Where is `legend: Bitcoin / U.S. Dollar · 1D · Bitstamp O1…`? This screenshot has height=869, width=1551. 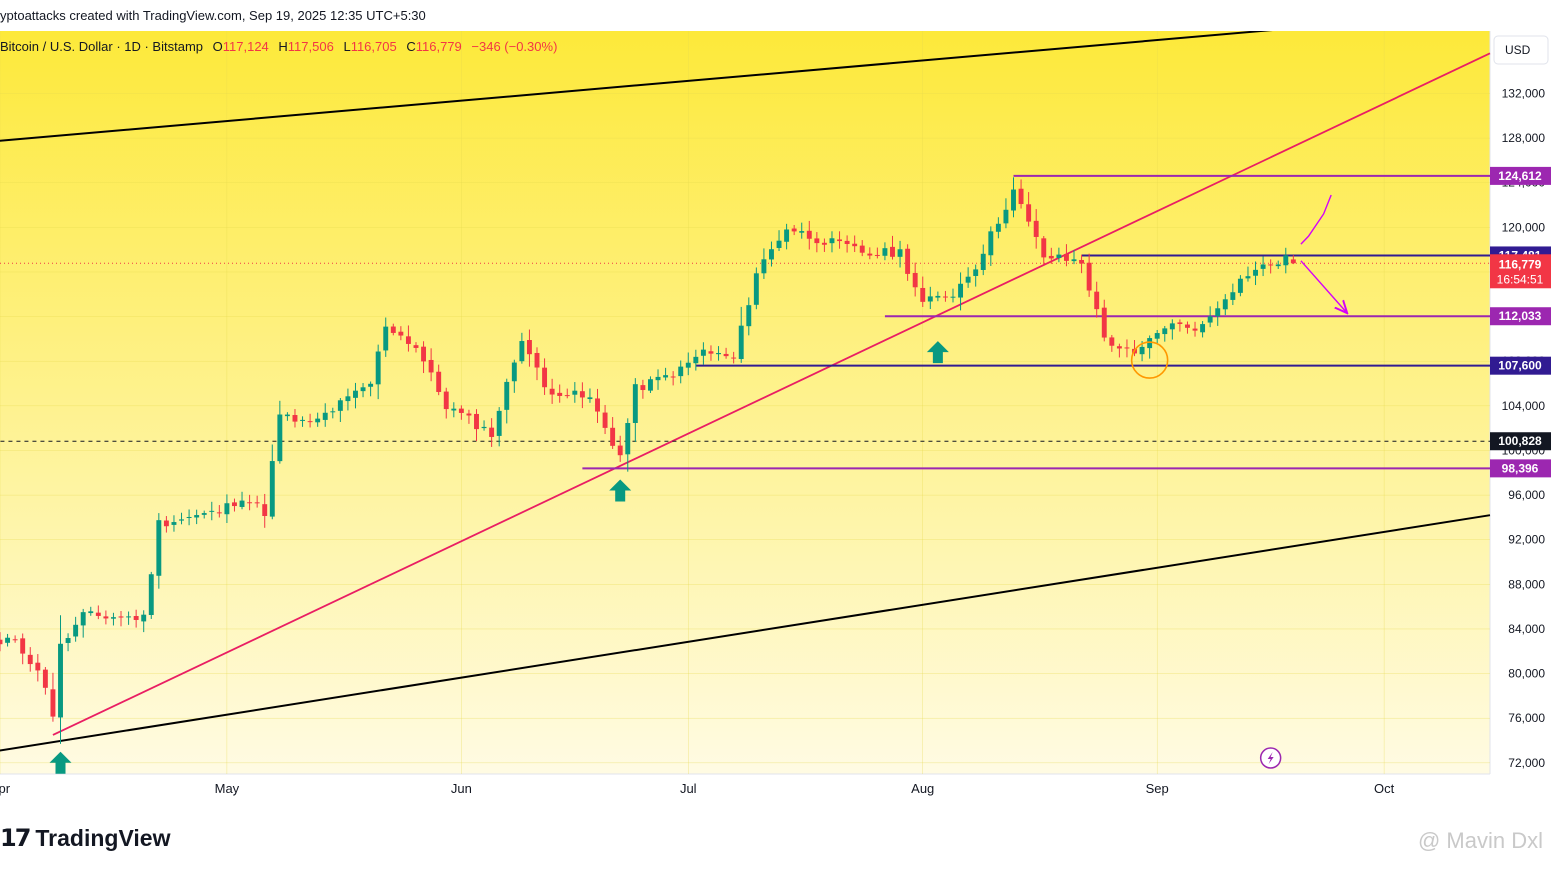 legend: Bitcoin / U.S. Dollar · 1D · Bitstamp O1… is located at coordinates (278, 46).